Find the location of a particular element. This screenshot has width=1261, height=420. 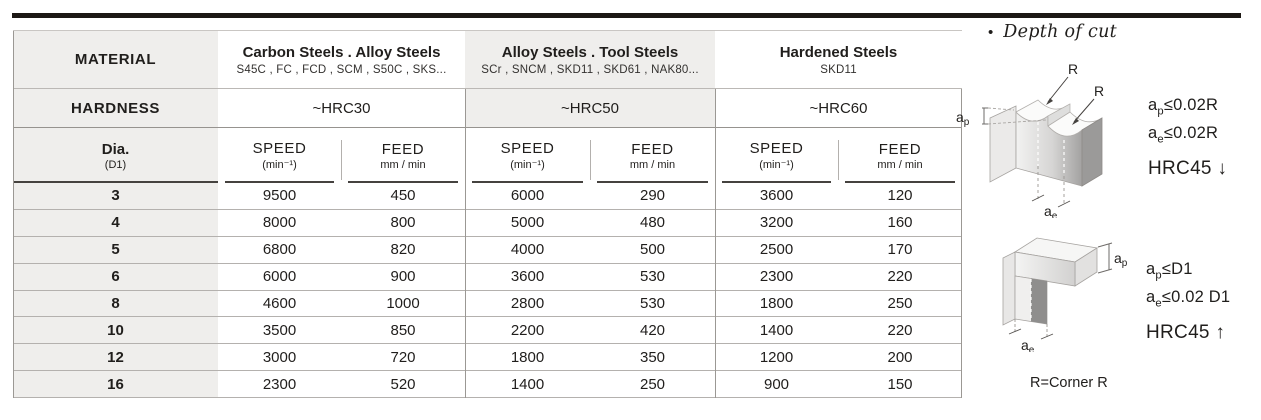

feed-header-g3: FEED mm / min is located at coordinates (900, 155).